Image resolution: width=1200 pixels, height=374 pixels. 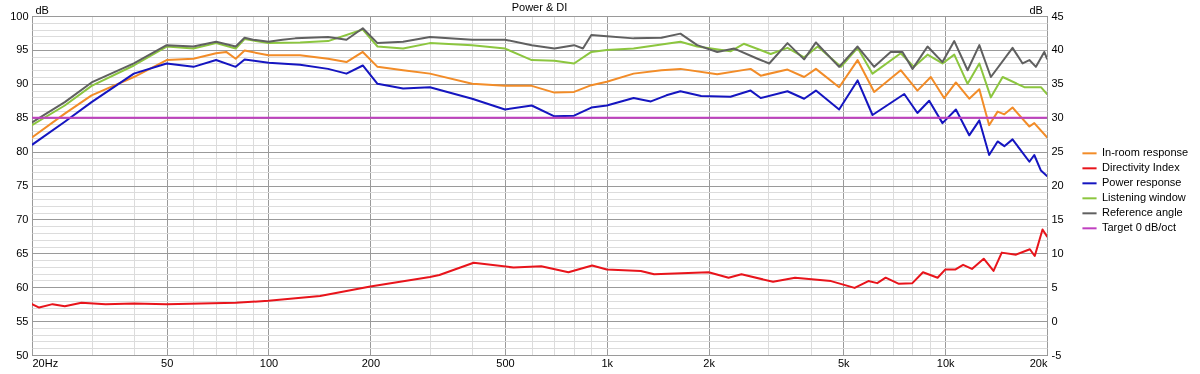 I want to click on y2-tick-label: 35, so click(x=1057, y=83).